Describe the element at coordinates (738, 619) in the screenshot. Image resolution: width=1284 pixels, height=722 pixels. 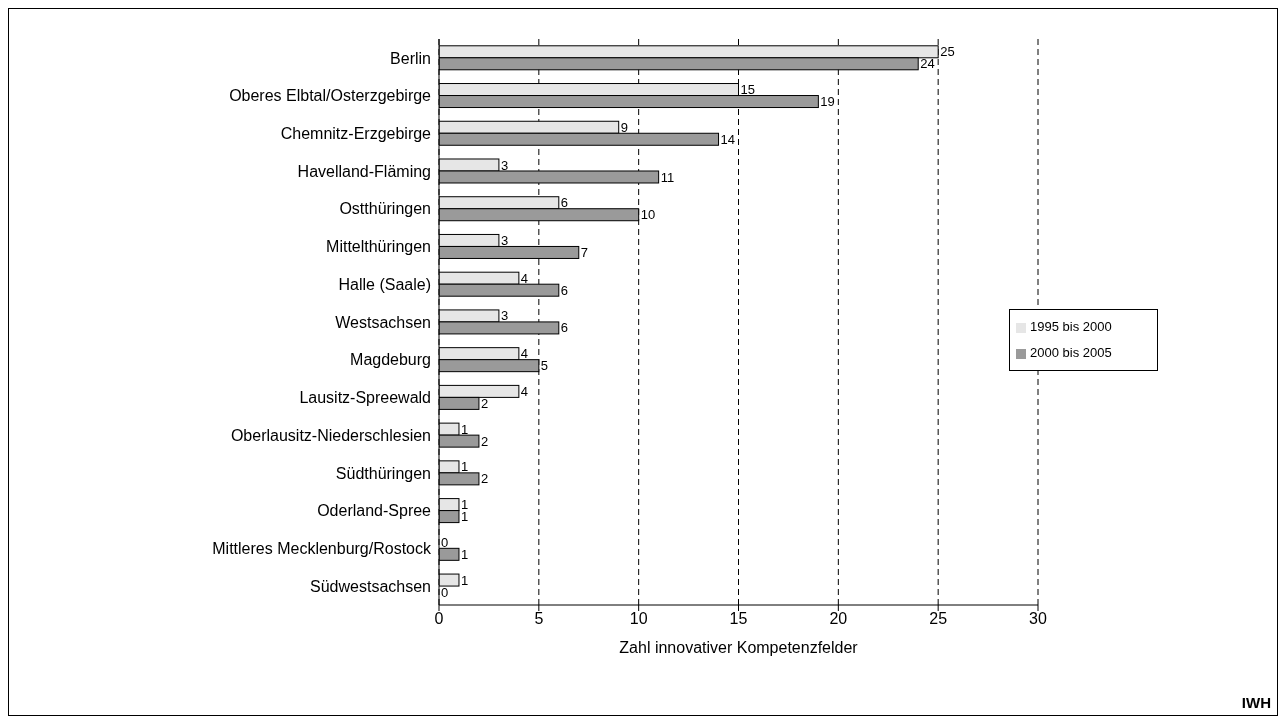
I see `x-tick-label: 15` at that location.